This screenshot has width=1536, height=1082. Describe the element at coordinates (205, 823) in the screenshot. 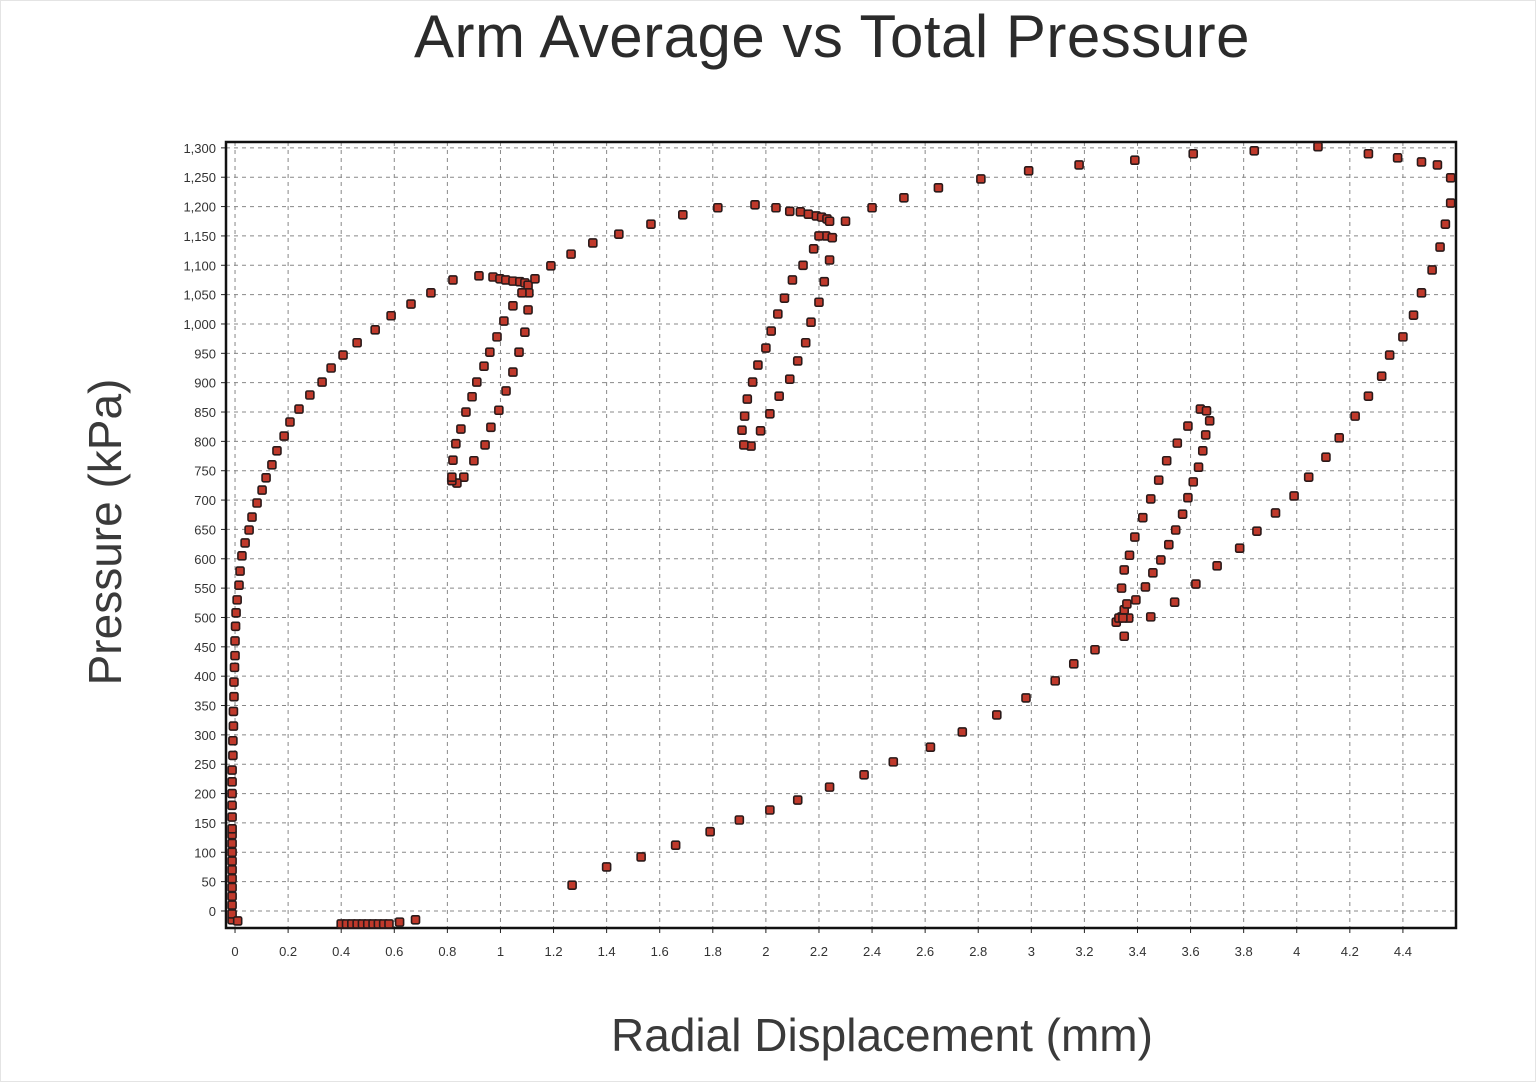

I see `y-tick-label: 150` at that location.